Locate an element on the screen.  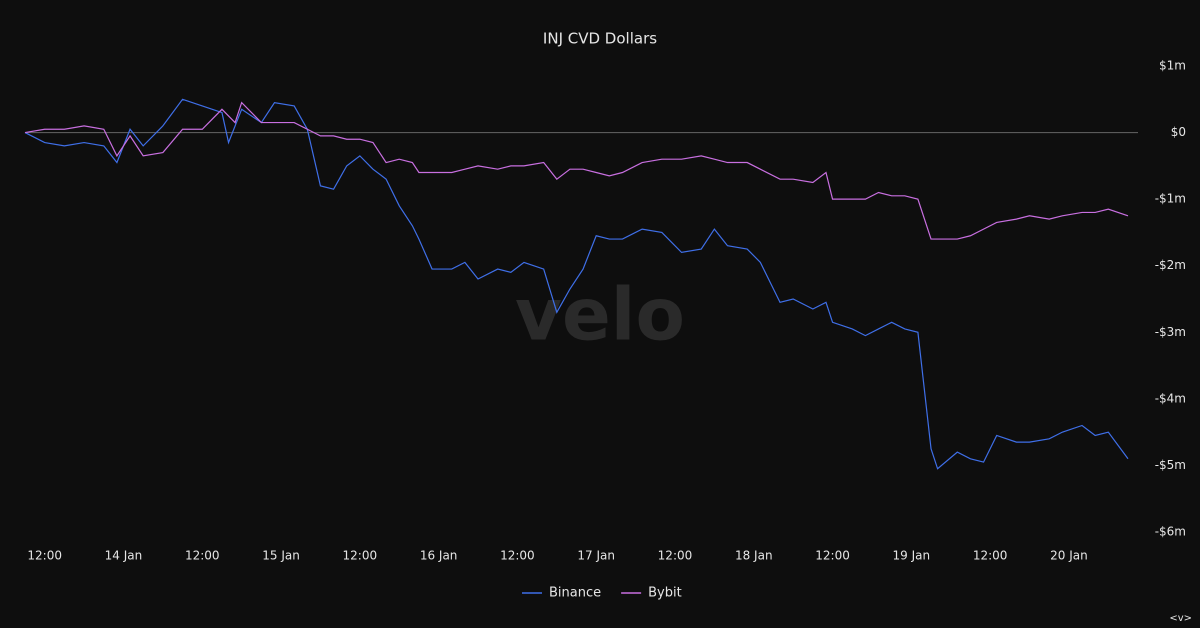
x-tick-label: 16 Jan is located at coordinates (439, 556).